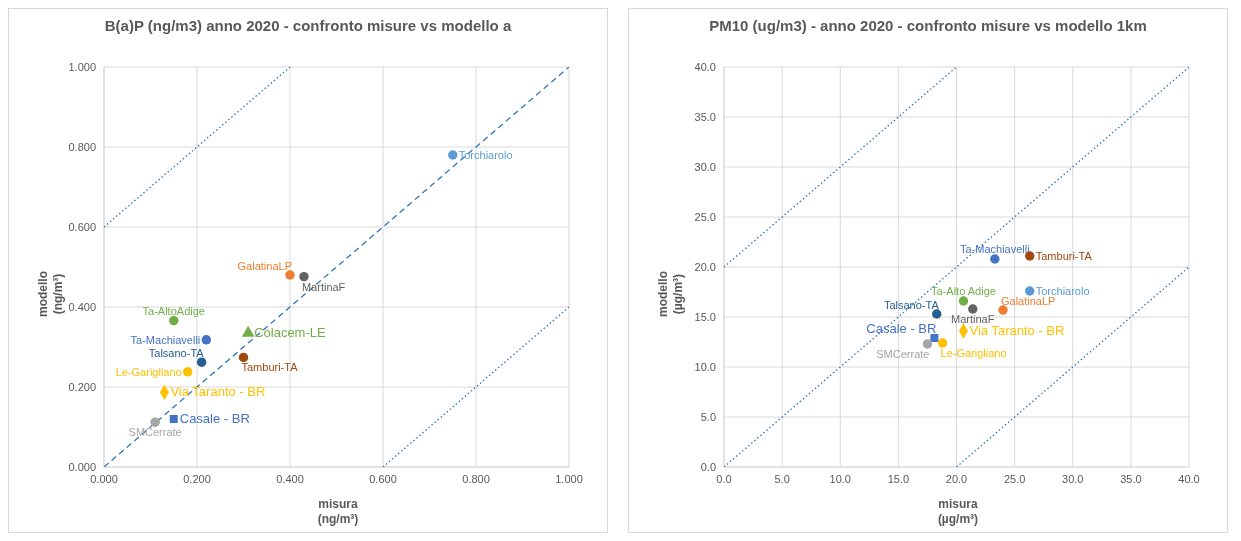  What do you see at coordinates (958, 512) in the screenshot?
I see `x-axis-title: misura (µg/m³)` at bounding box center [958, 512].